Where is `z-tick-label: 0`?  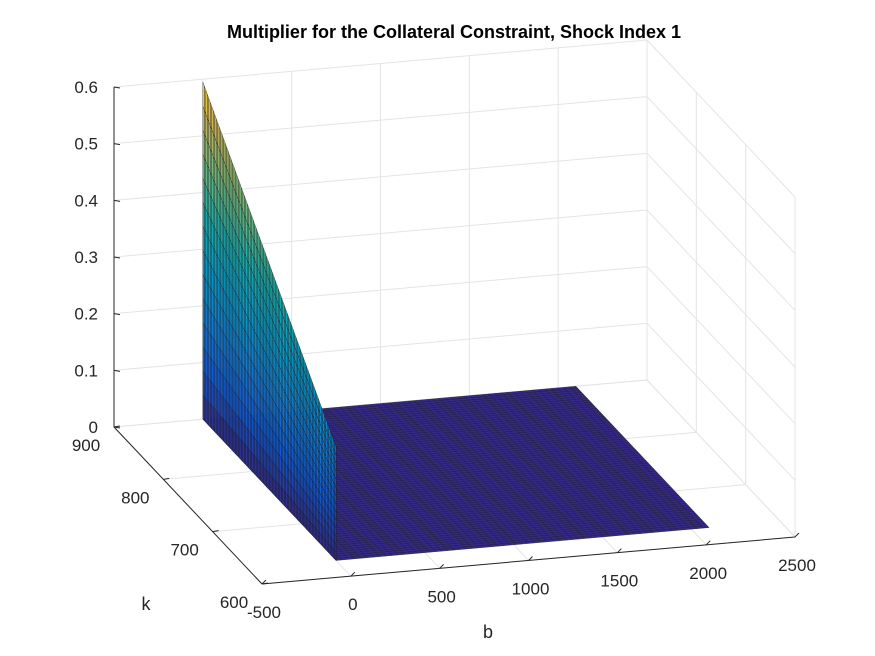 z-tick-label: 0 is located at coordinates (93, 427).